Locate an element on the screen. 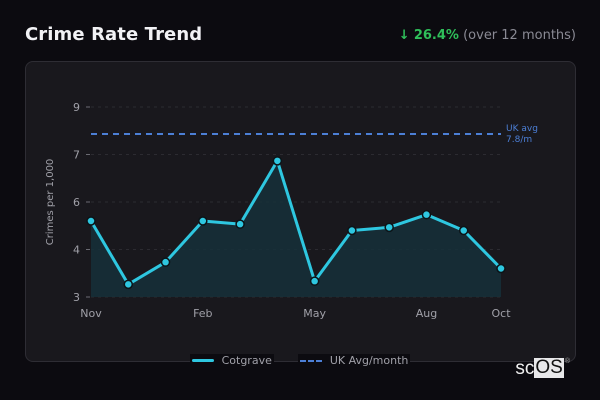 This screenshot has height=400, width=600. x-tick-label: May is located at coordinates (314, 313).